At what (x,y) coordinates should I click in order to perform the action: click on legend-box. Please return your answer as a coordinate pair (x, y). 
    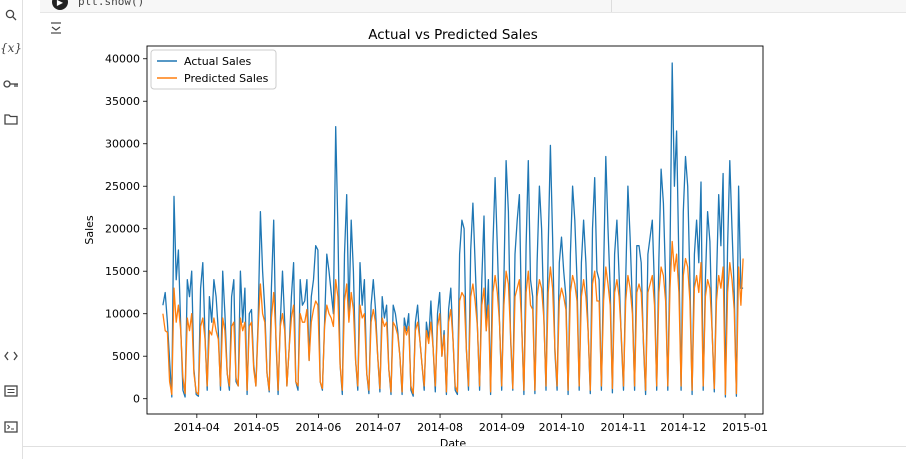
    Looking at the image, I should click on (213, 69).